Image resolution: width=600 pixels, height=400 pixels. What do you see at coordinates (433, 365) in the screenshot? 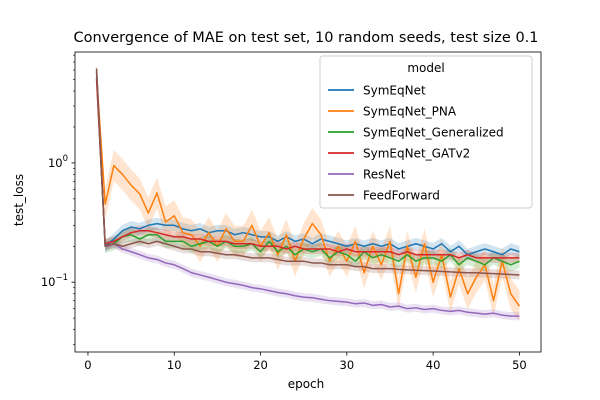
I see `x-tick-label-40: 40` at bounding box center [433, 365].